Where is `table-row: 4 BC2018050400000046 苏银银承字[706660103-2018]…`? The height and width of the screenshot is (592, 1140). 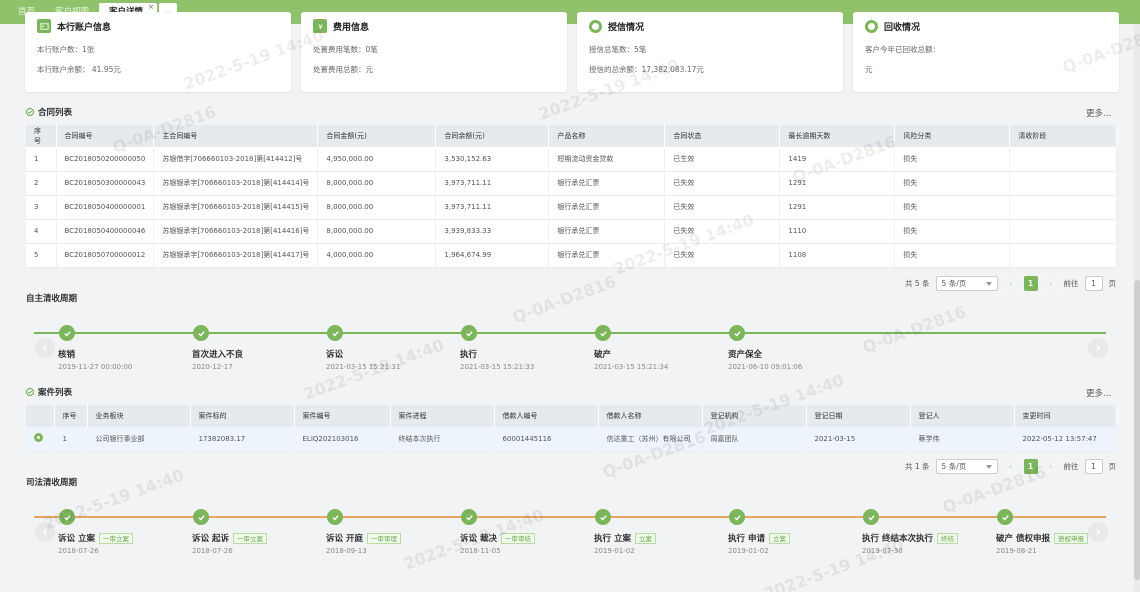
table-row: 4 BC2018050400000046 苏银银承字[706660103-2018]… is located at coordinates (571, 231).